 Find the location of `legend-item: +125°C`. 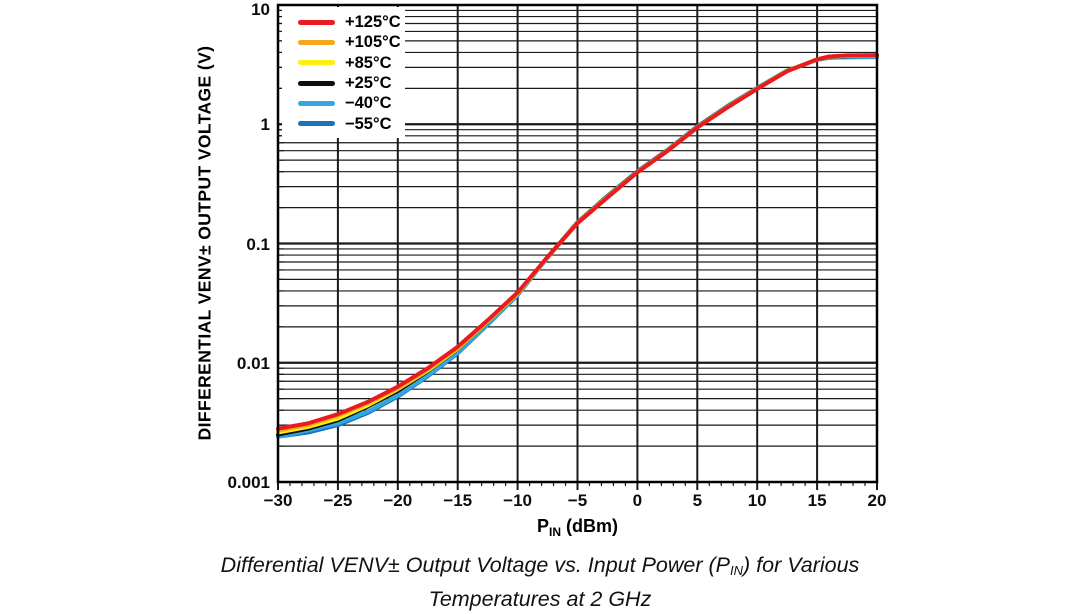

legend-item: +125°C is located at coordinates (351, 22).